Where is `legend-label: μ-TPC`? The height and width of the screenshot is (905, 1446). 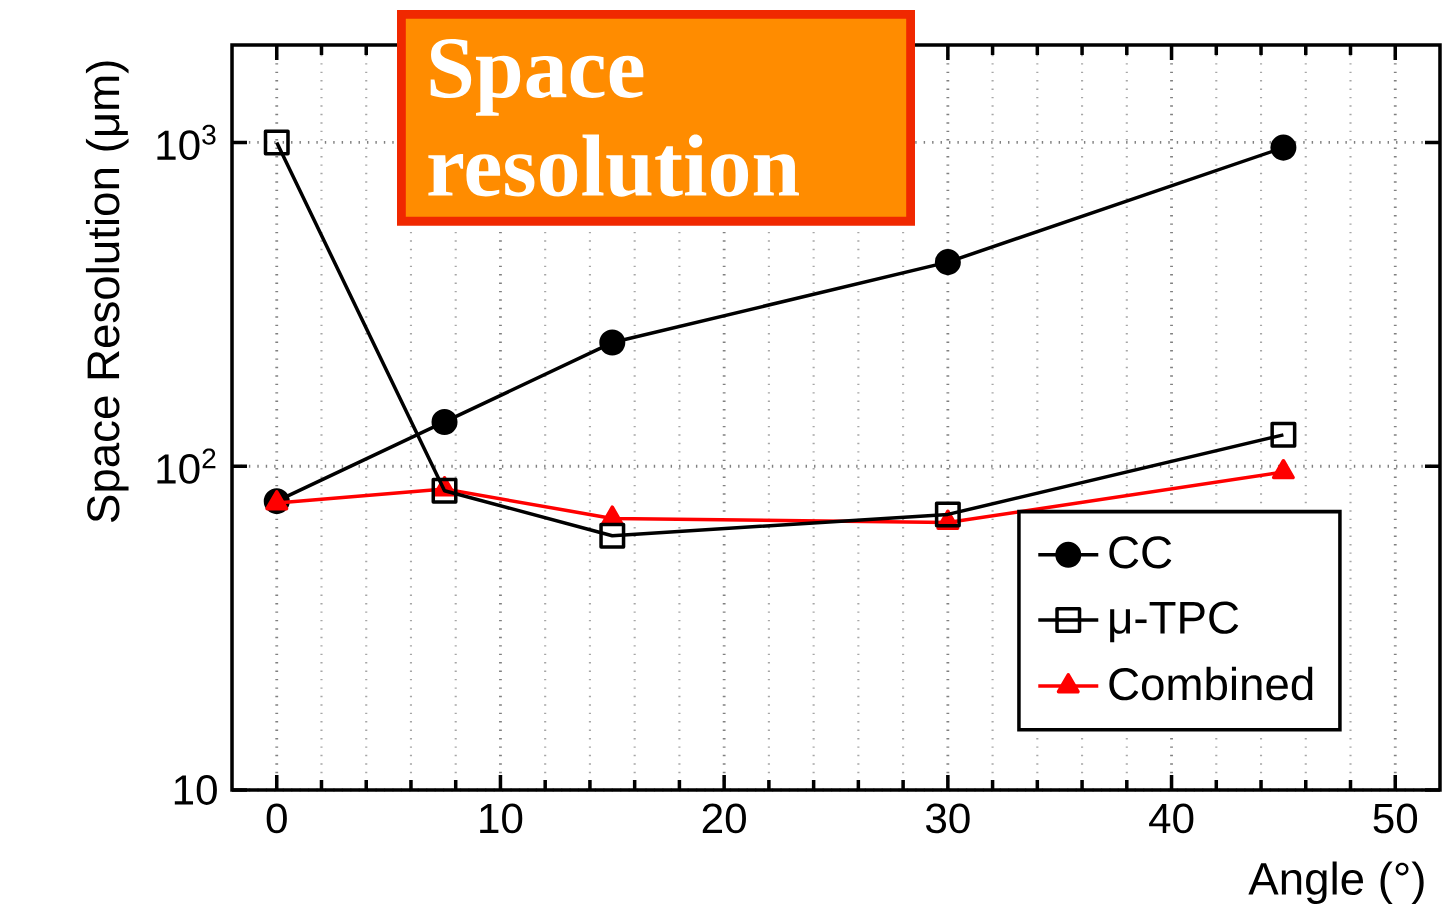 legend-label: μ-TPC is located at coordinates (1174, 622).